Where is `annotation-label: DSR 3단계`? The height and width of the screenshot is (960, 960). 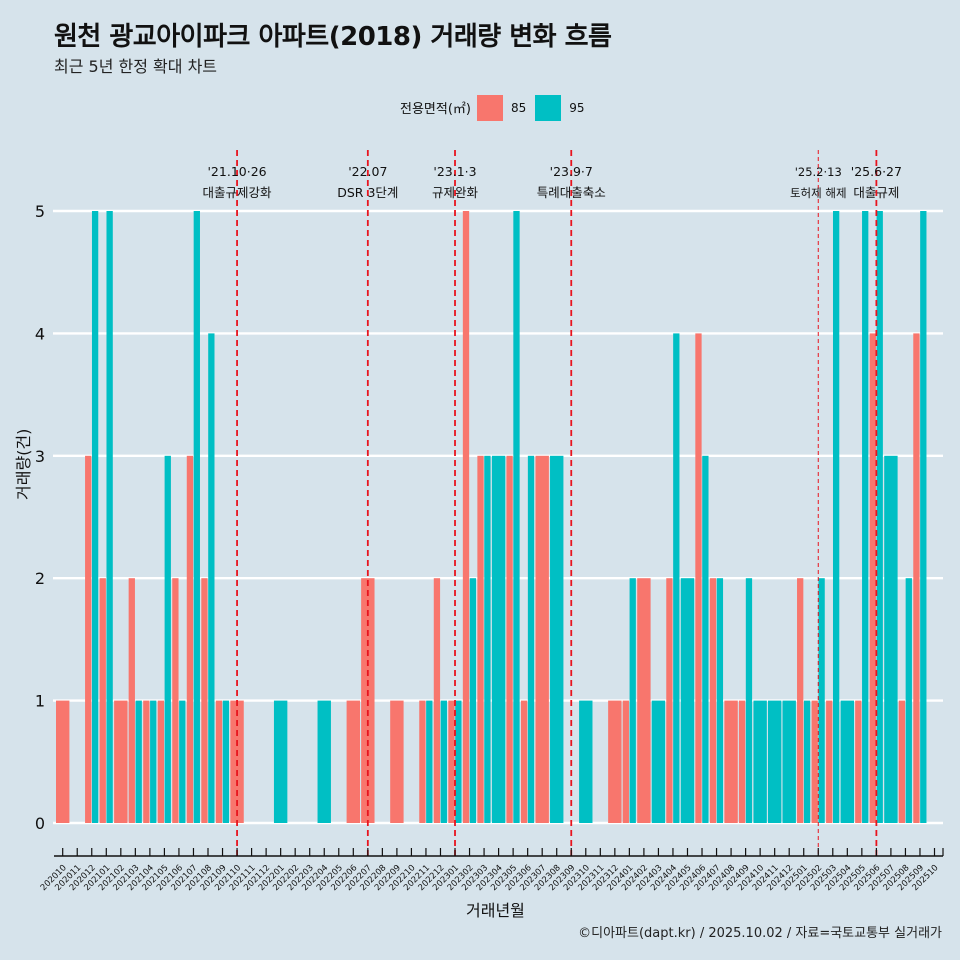
annotation-label: DSR 3단계 is located at coordinates (367, 192).